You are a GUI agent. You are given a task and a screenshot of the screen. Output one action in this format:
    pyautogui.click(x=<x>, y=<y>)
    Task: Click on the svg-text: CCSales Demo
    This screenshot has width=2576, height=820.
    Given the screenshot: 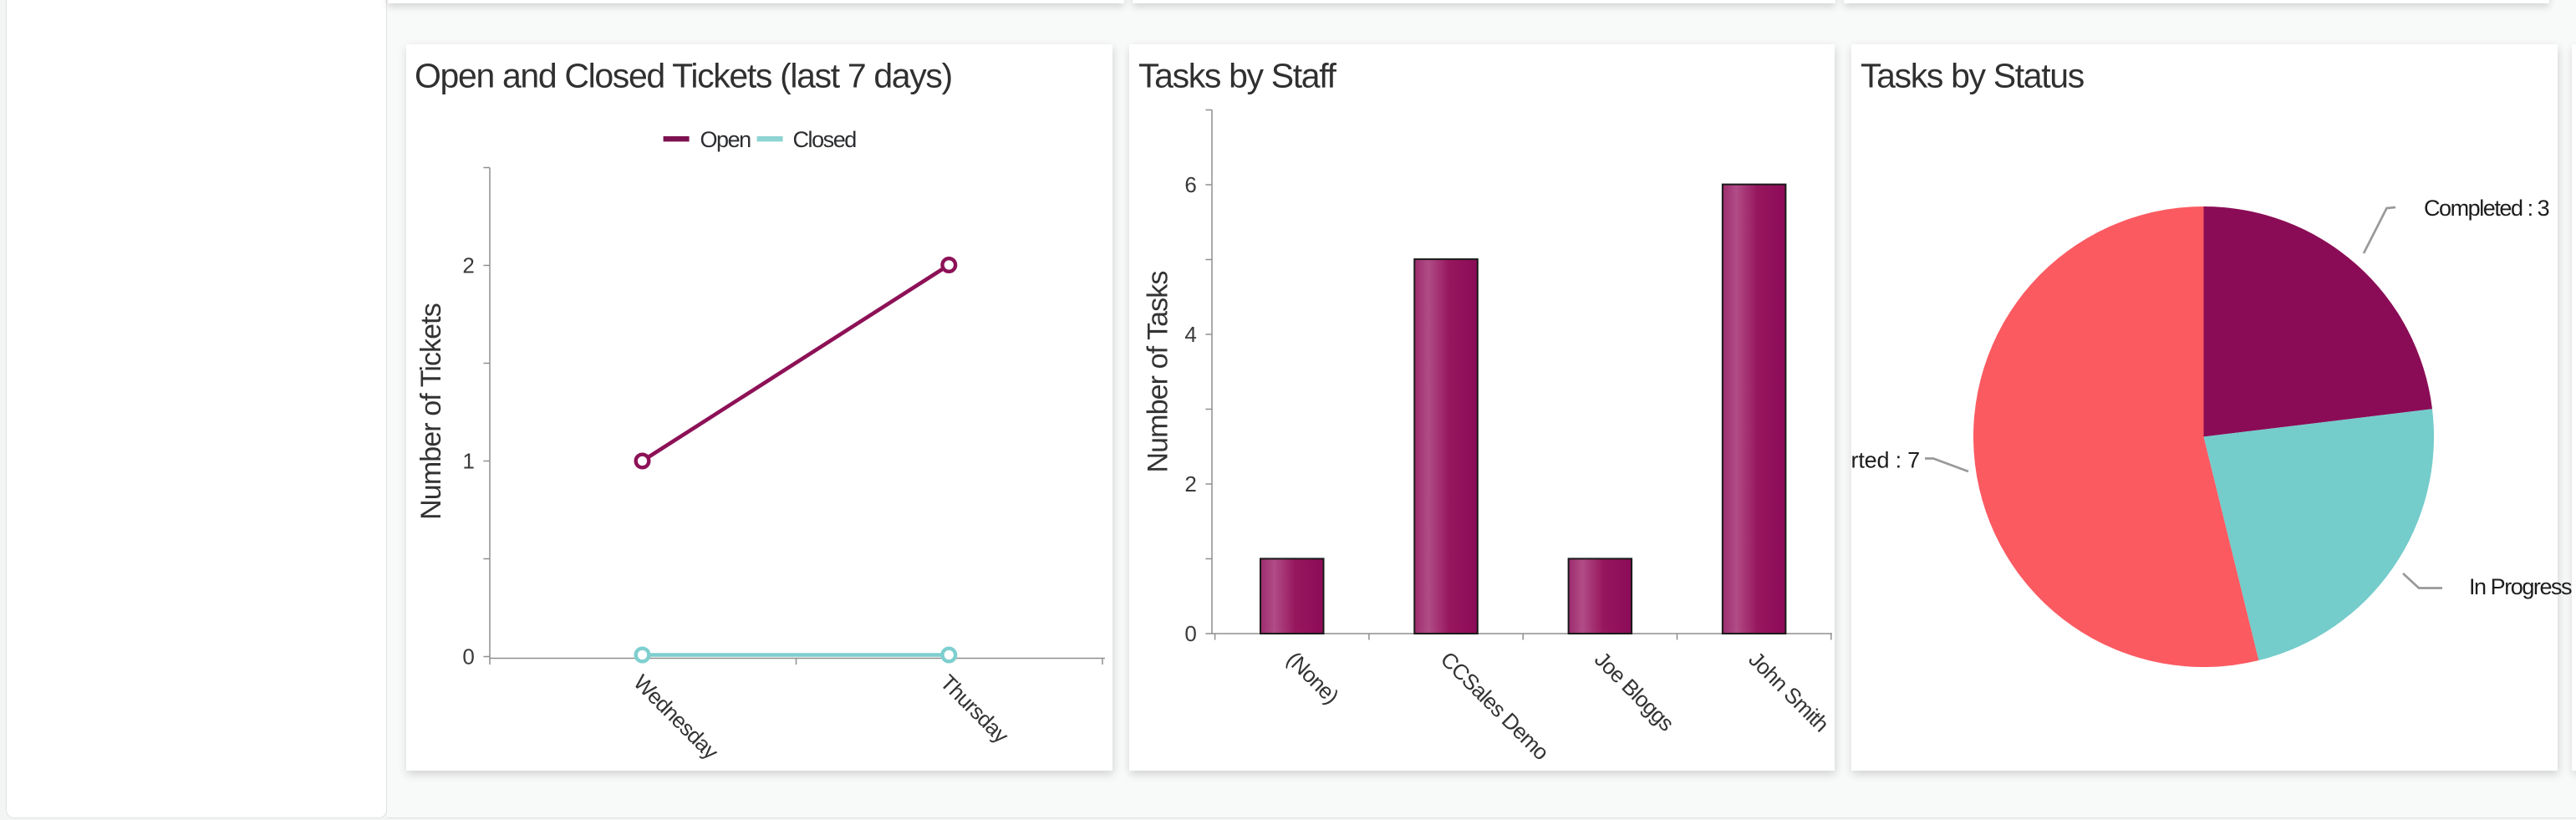 What is the action you would take?
    pyautogui.click(x=1495, y=706)
    